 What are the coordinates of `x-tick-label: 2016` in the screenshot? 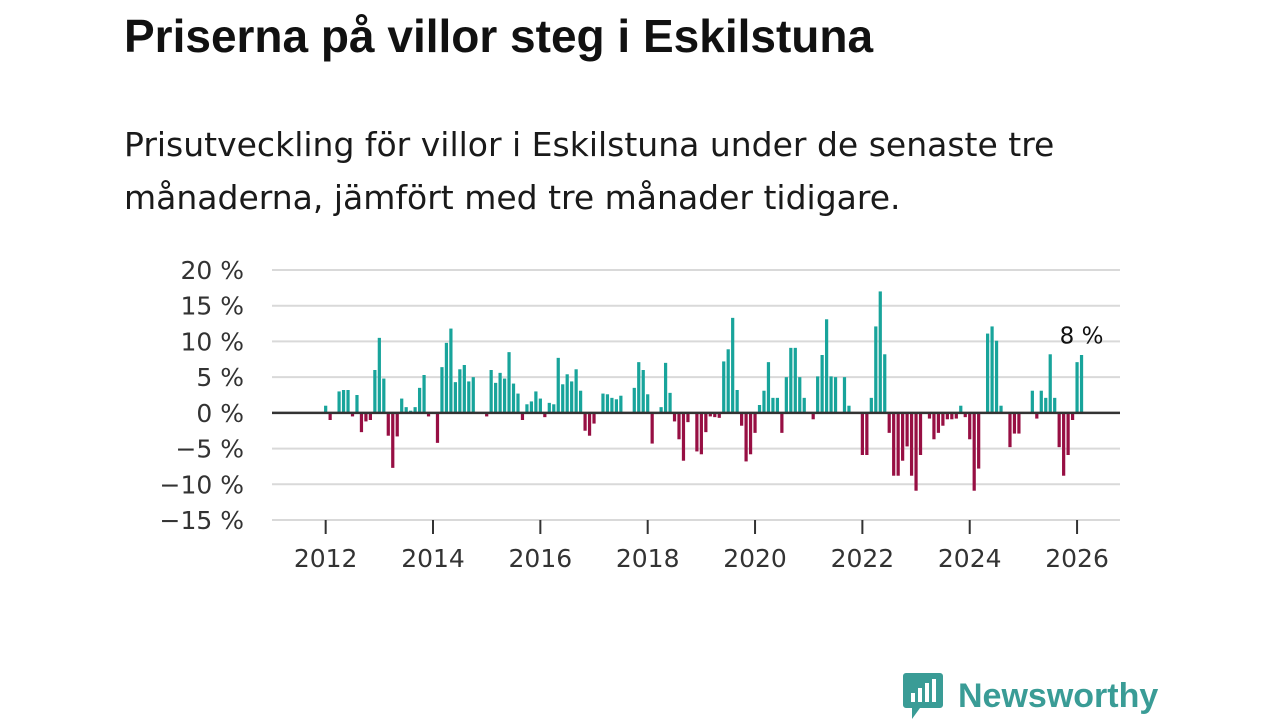 It's located at (541, 558).